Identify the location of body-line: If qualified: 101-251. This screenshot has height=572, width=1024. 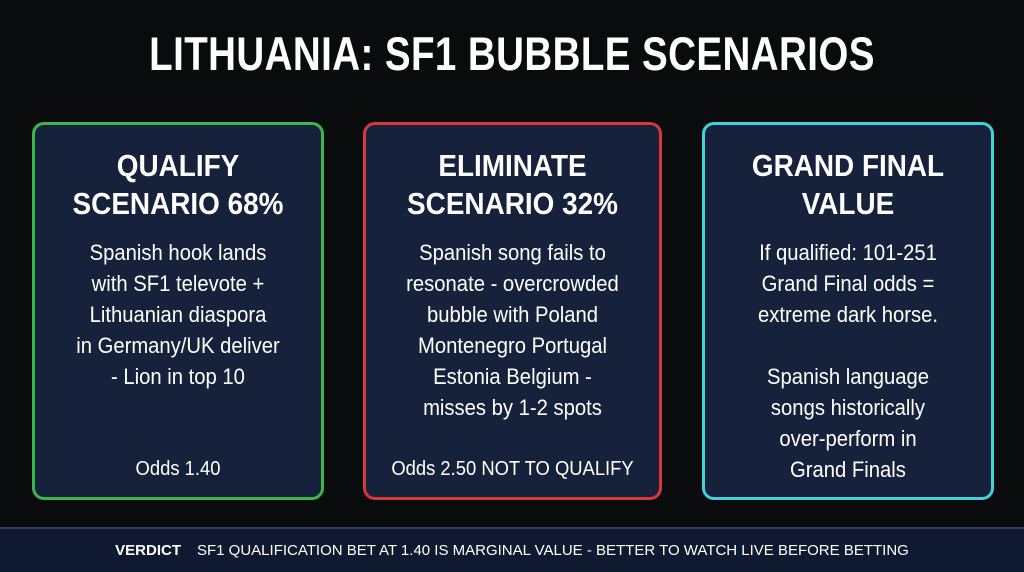
(848, 252).